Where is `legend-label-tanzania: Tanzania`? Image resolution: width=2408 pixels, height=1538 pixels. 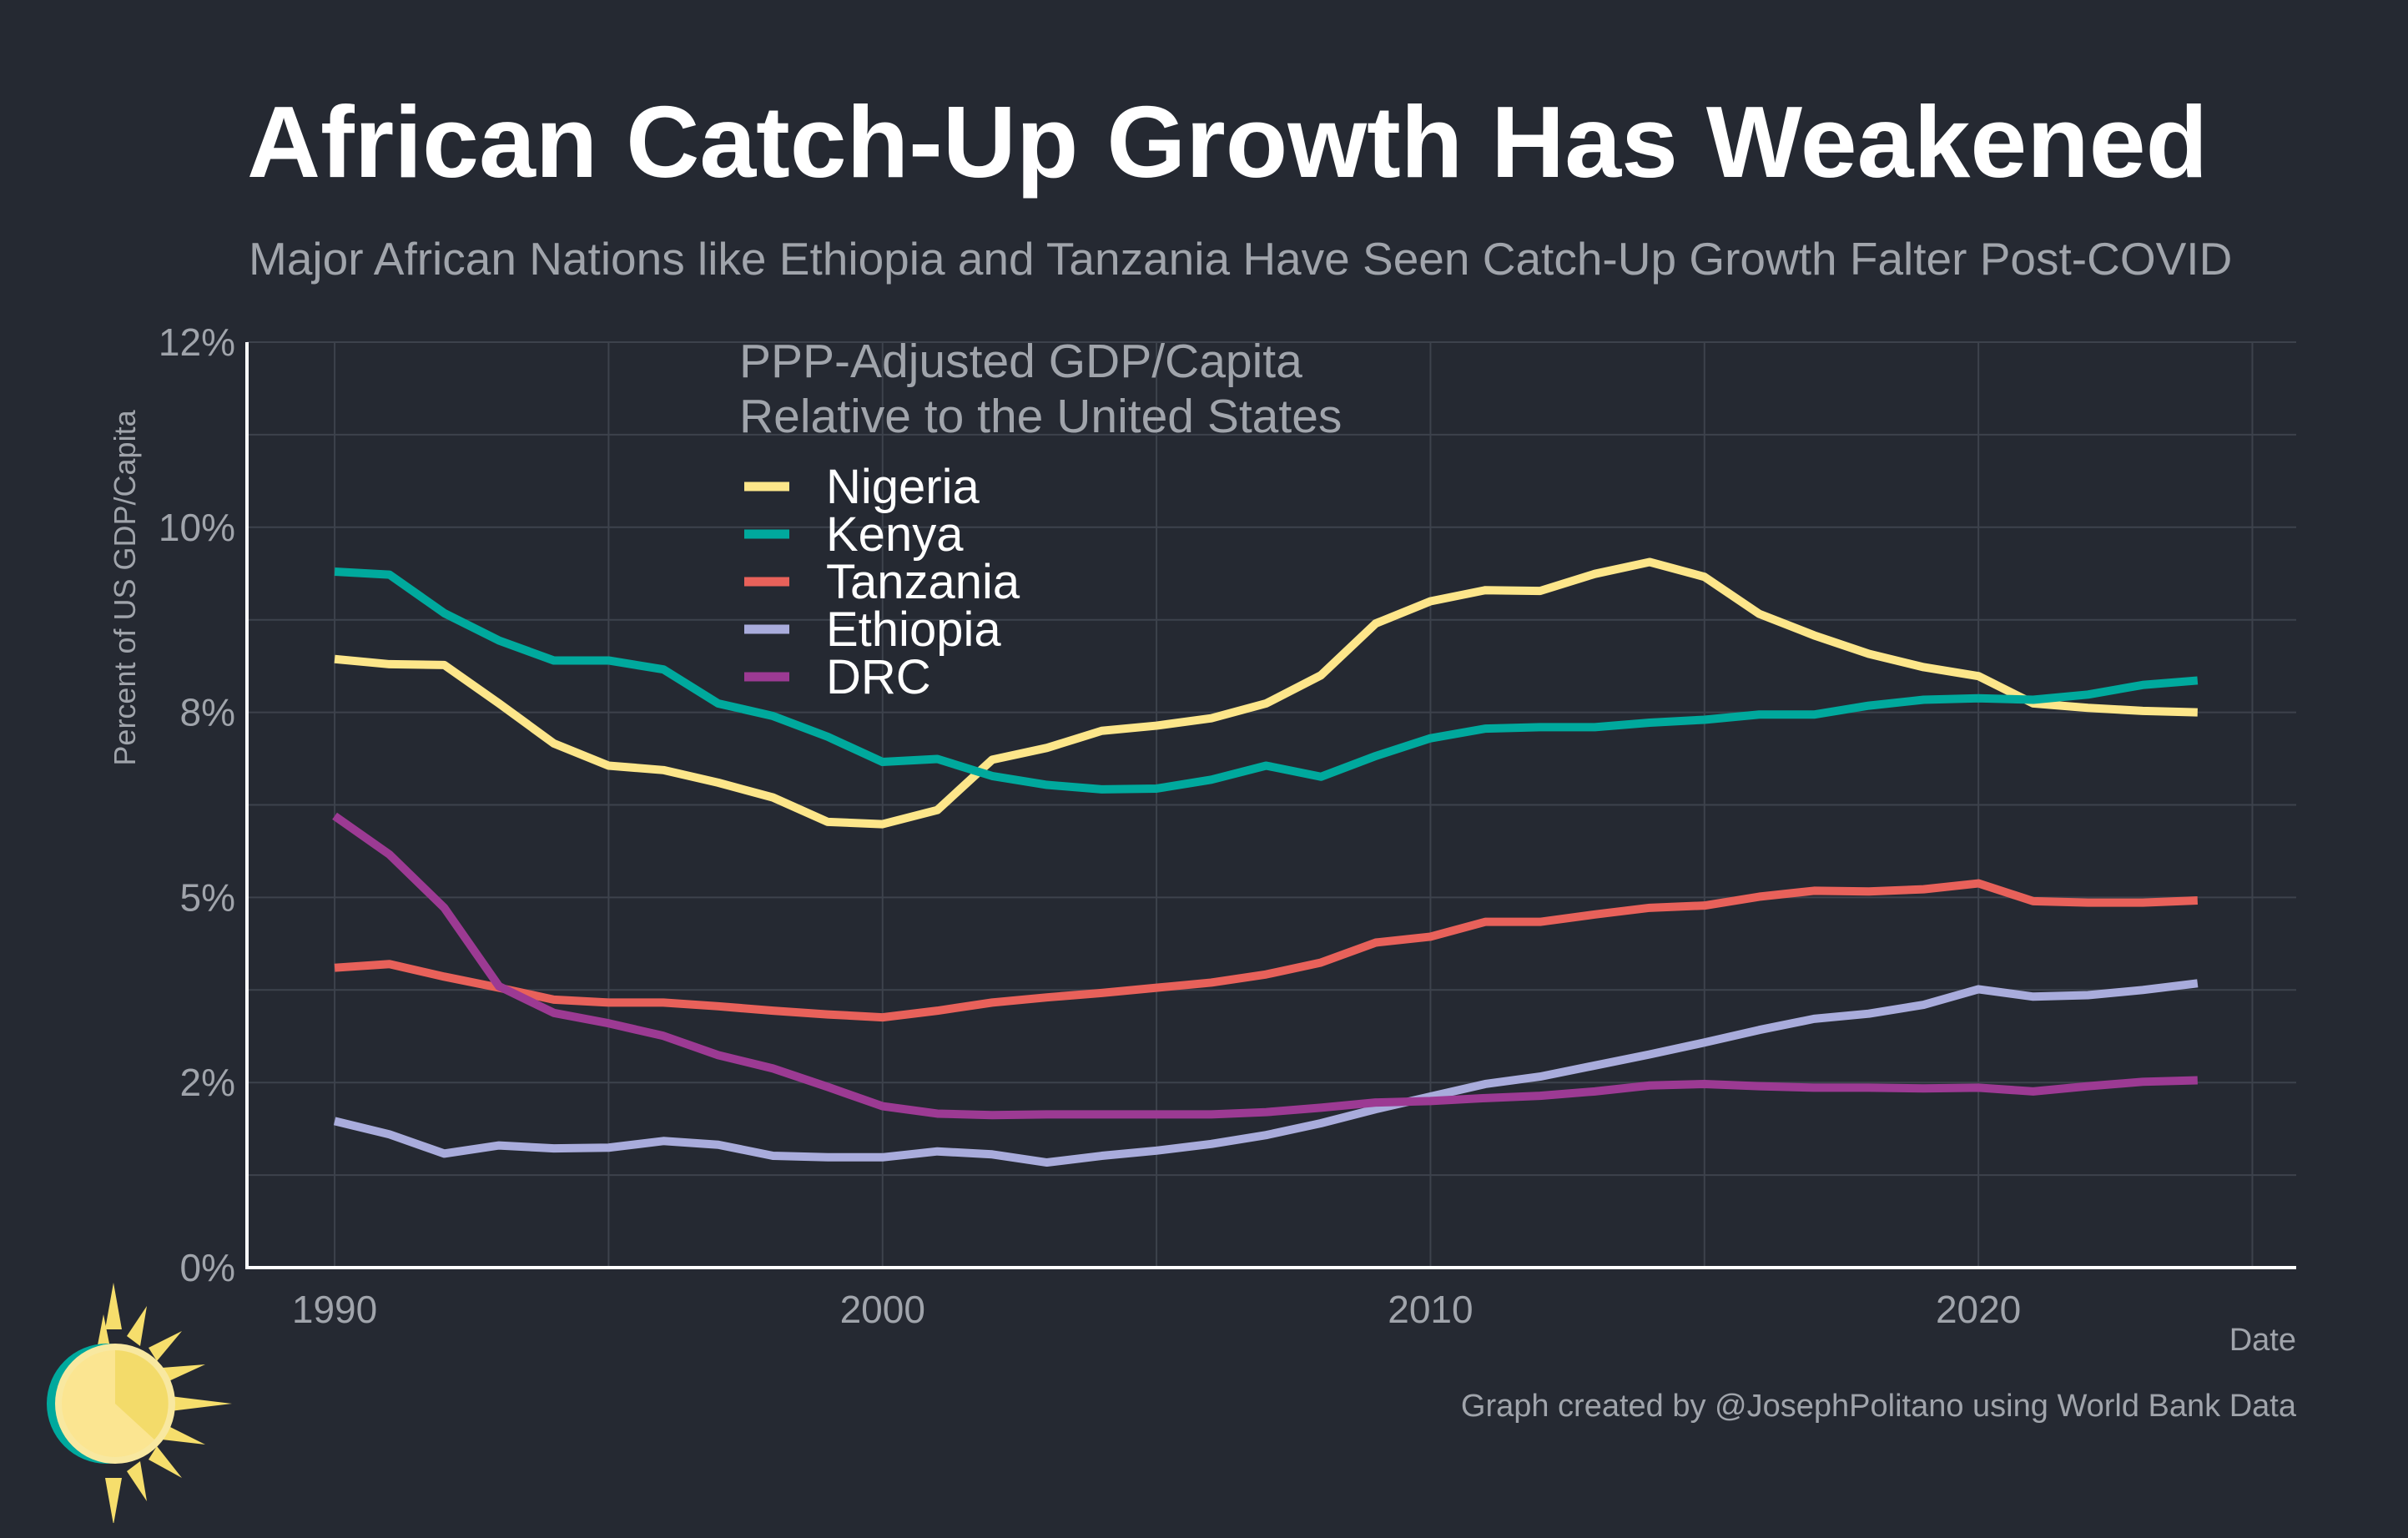
legend-label-tanzania: Tanzania is located at coordinates (923, 582).